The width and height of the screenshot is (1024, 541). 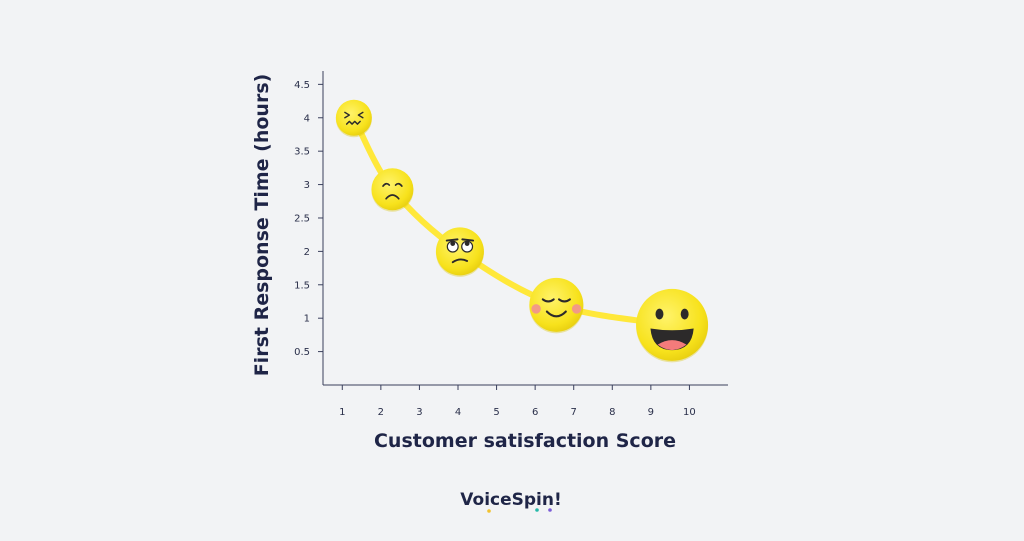 What do you see at coordinates (550, 510) in the screenshot?
I see `brand-dot-purple` at bounding box center [550, 510].